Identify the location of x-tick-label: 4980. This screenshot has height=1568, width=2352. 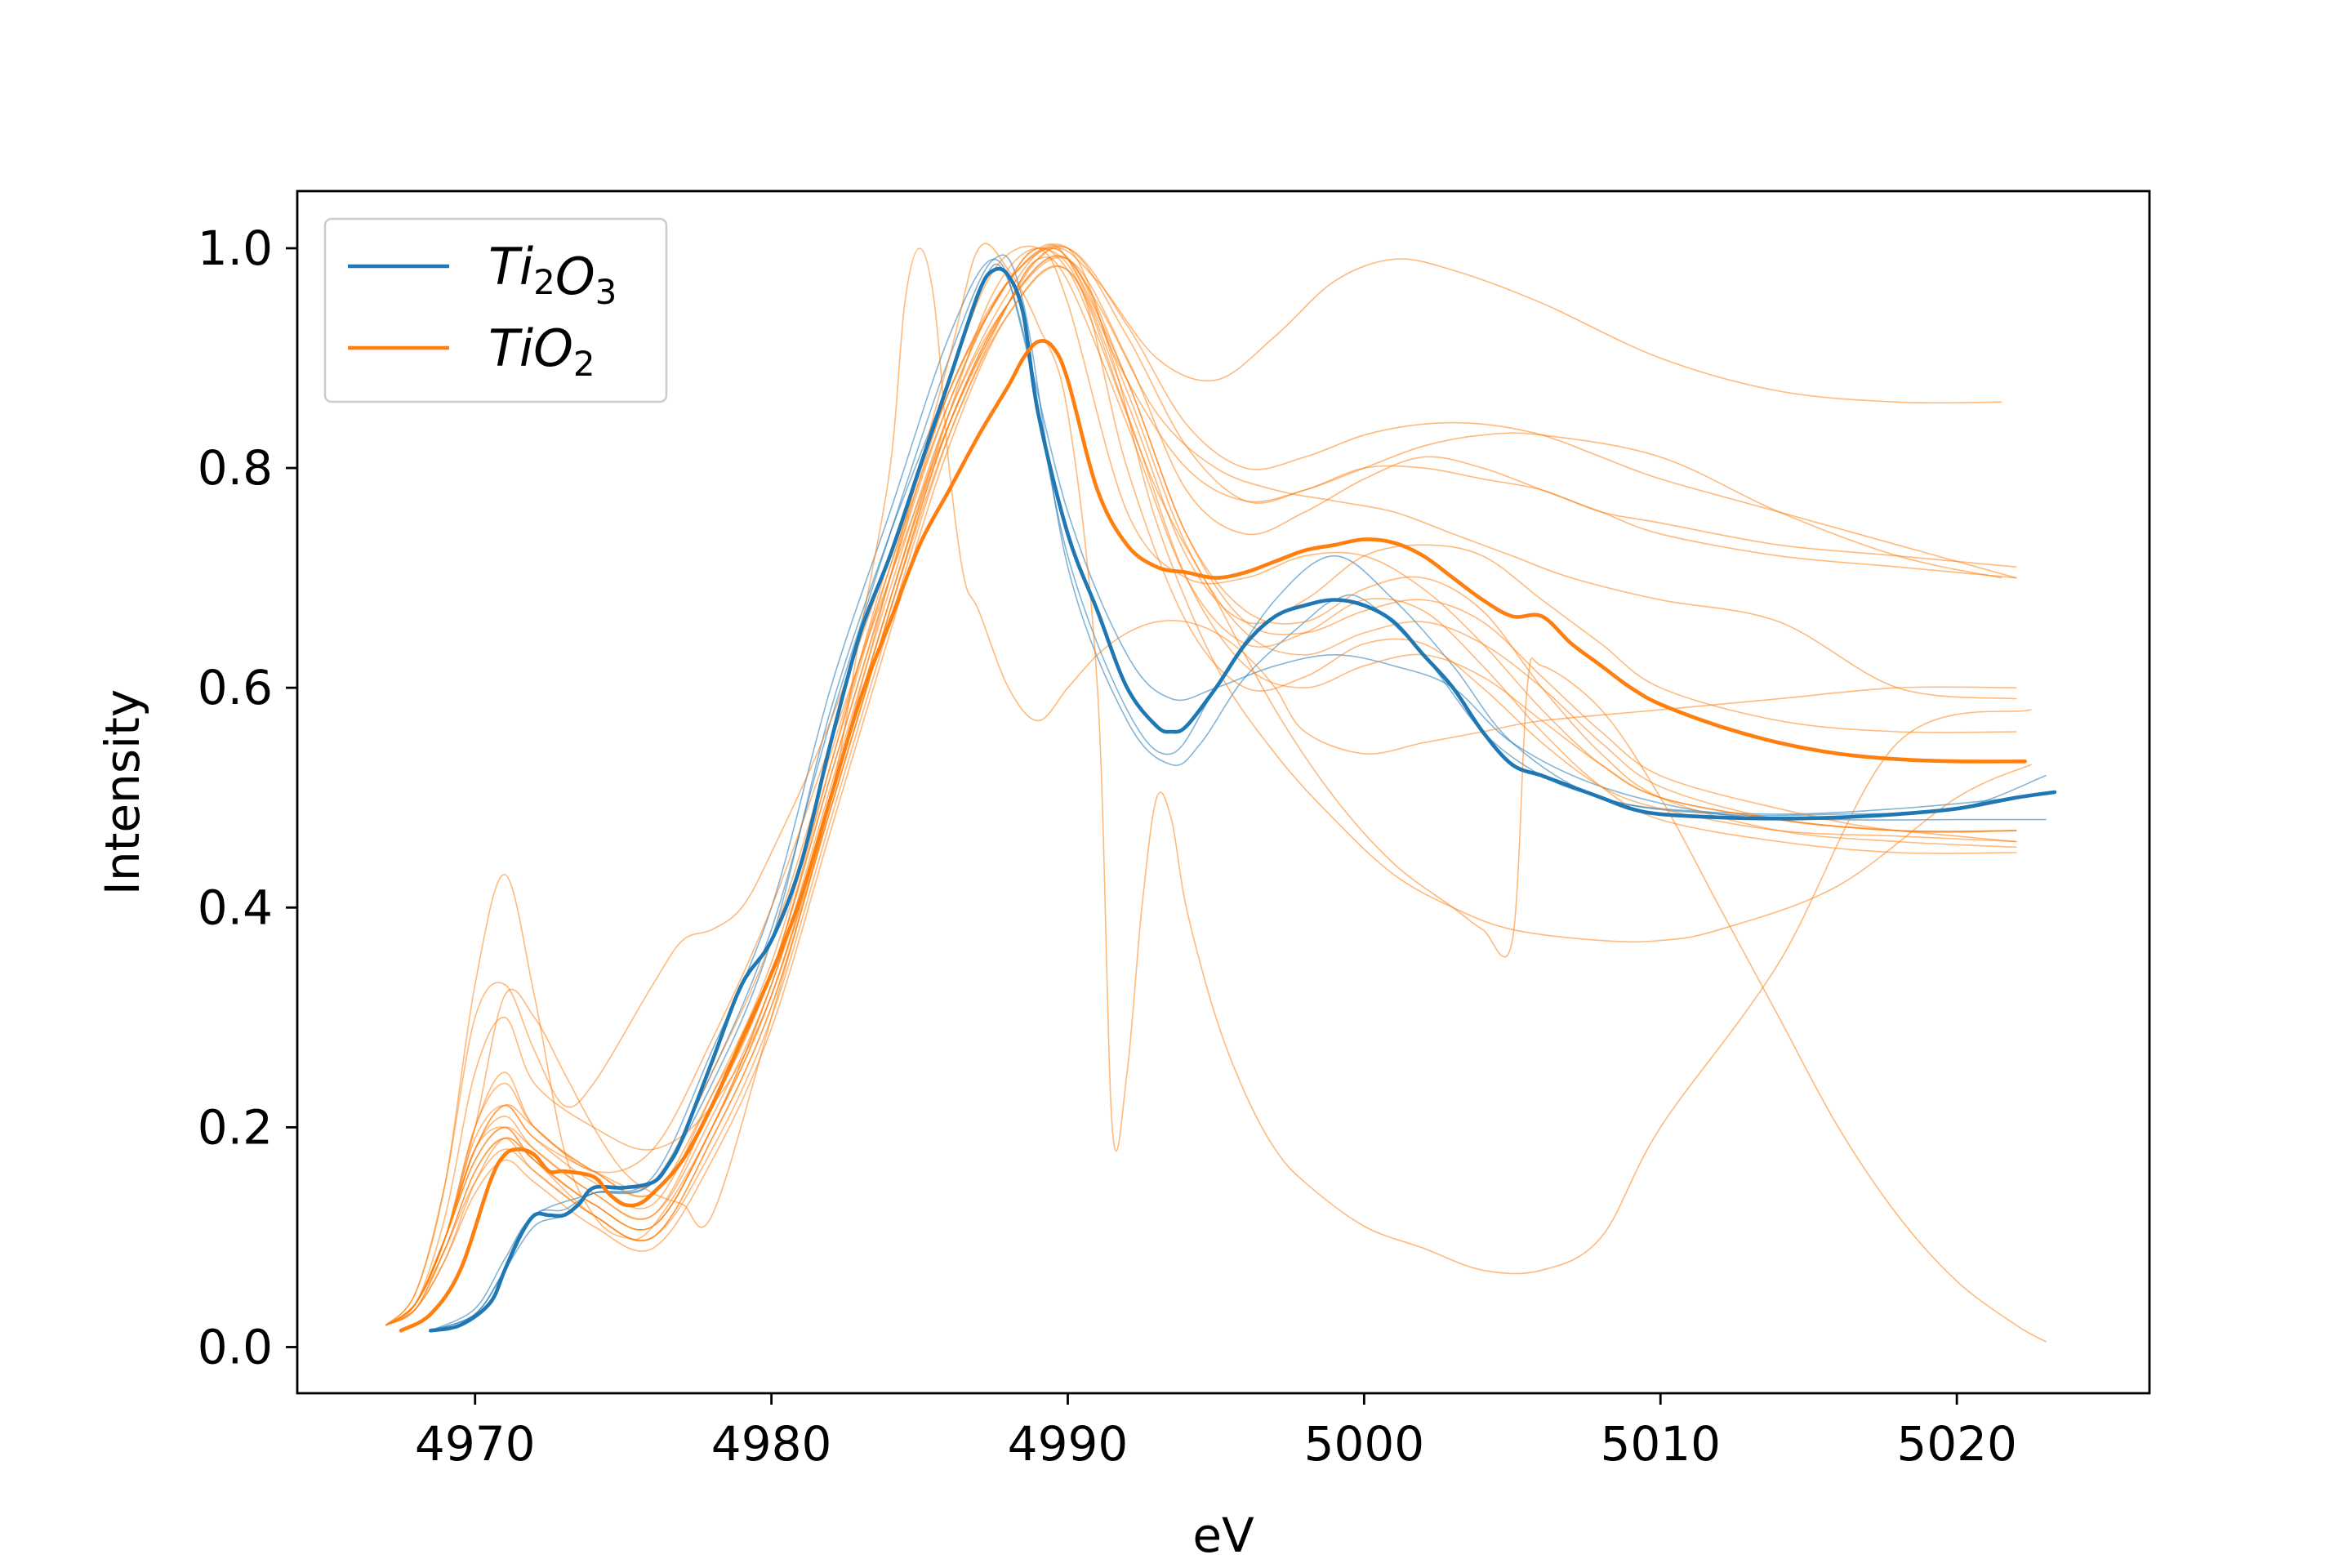
(771, 1444).